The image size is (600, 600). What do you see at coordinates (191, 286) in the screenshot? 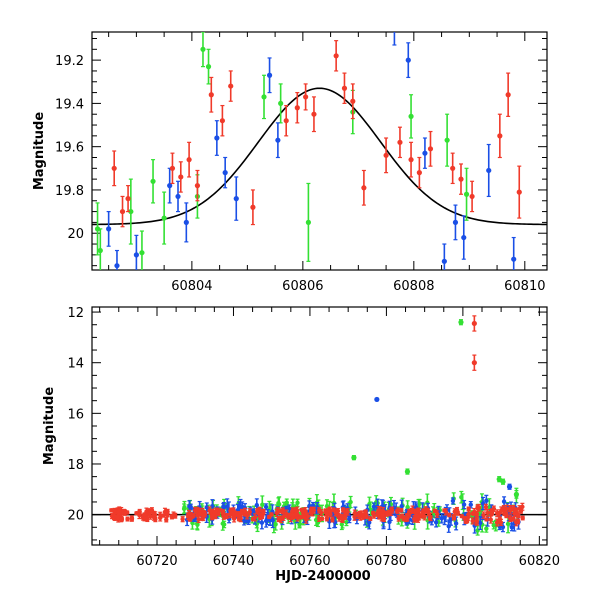
I see `x-tick-label: 60804` at bounding box center [191, 286].